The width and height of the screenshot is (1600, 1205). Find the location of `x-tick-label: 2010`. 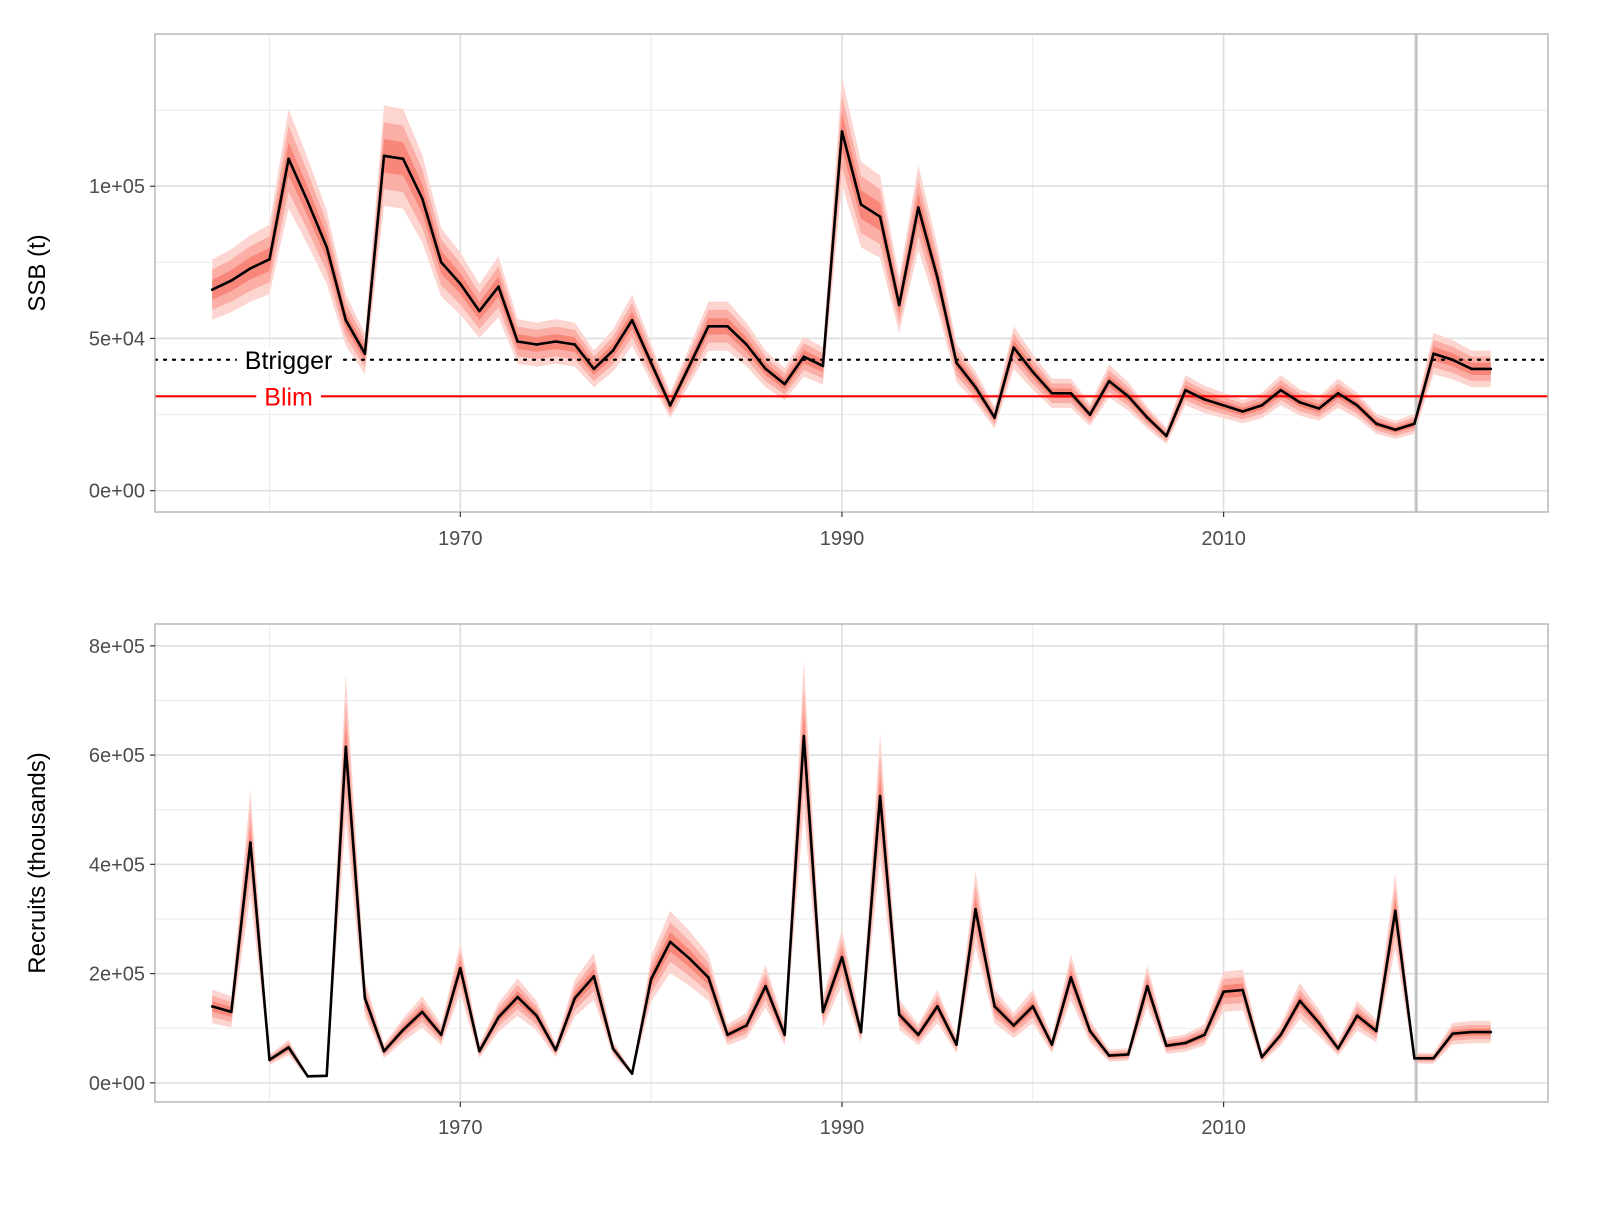

x-tick-label: 2010 is located at coordinates (1223, 539).